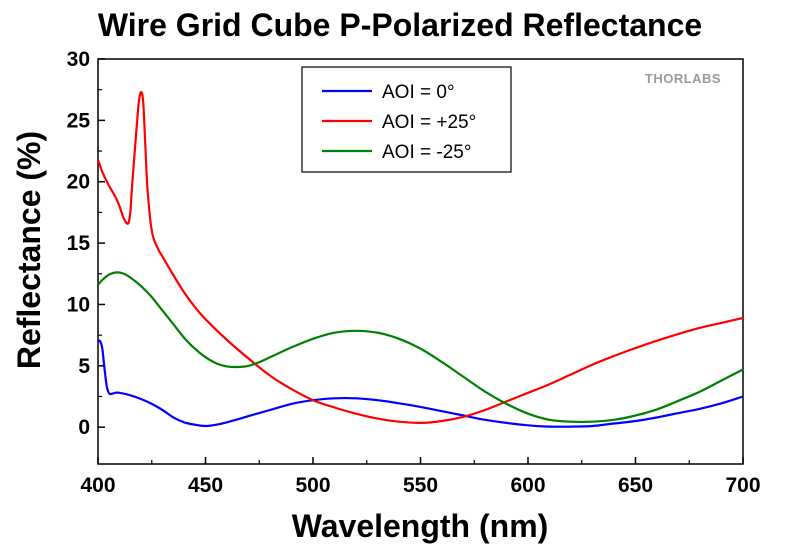  I want to click on y-ticks: 0 5 10 15 20 25 30, so click(86, 243).